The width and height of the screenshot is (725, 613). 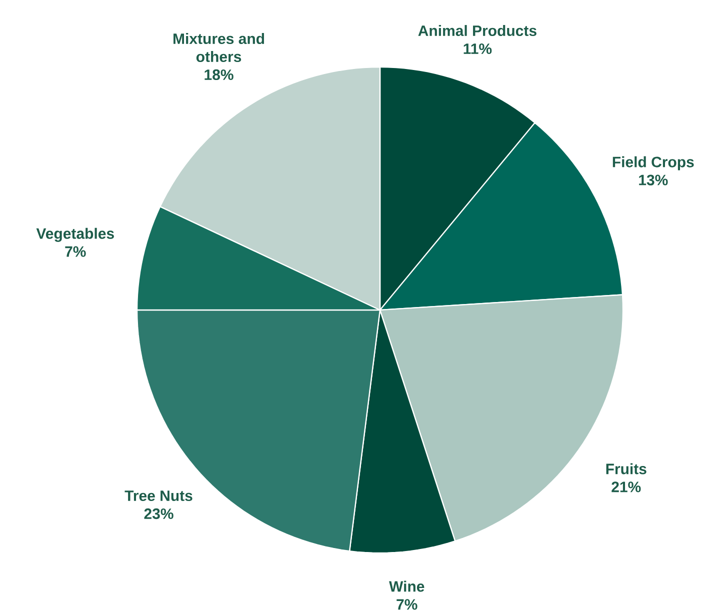 I want to click on slice-label: Mixtures and others, so click(x=219, y=47).